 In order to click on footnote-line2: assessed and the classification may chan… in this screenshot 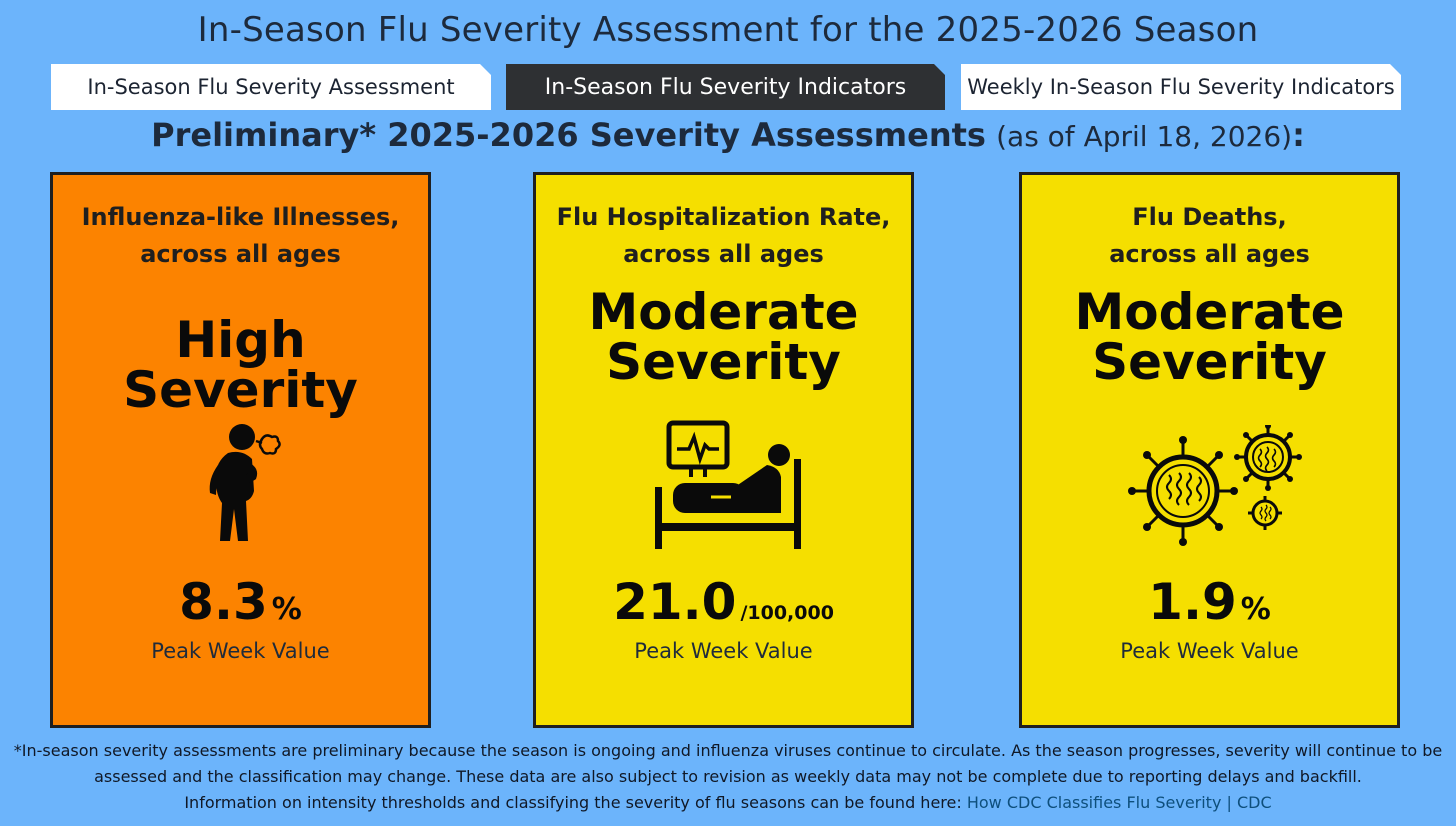, I will do `click(728, 776)`.